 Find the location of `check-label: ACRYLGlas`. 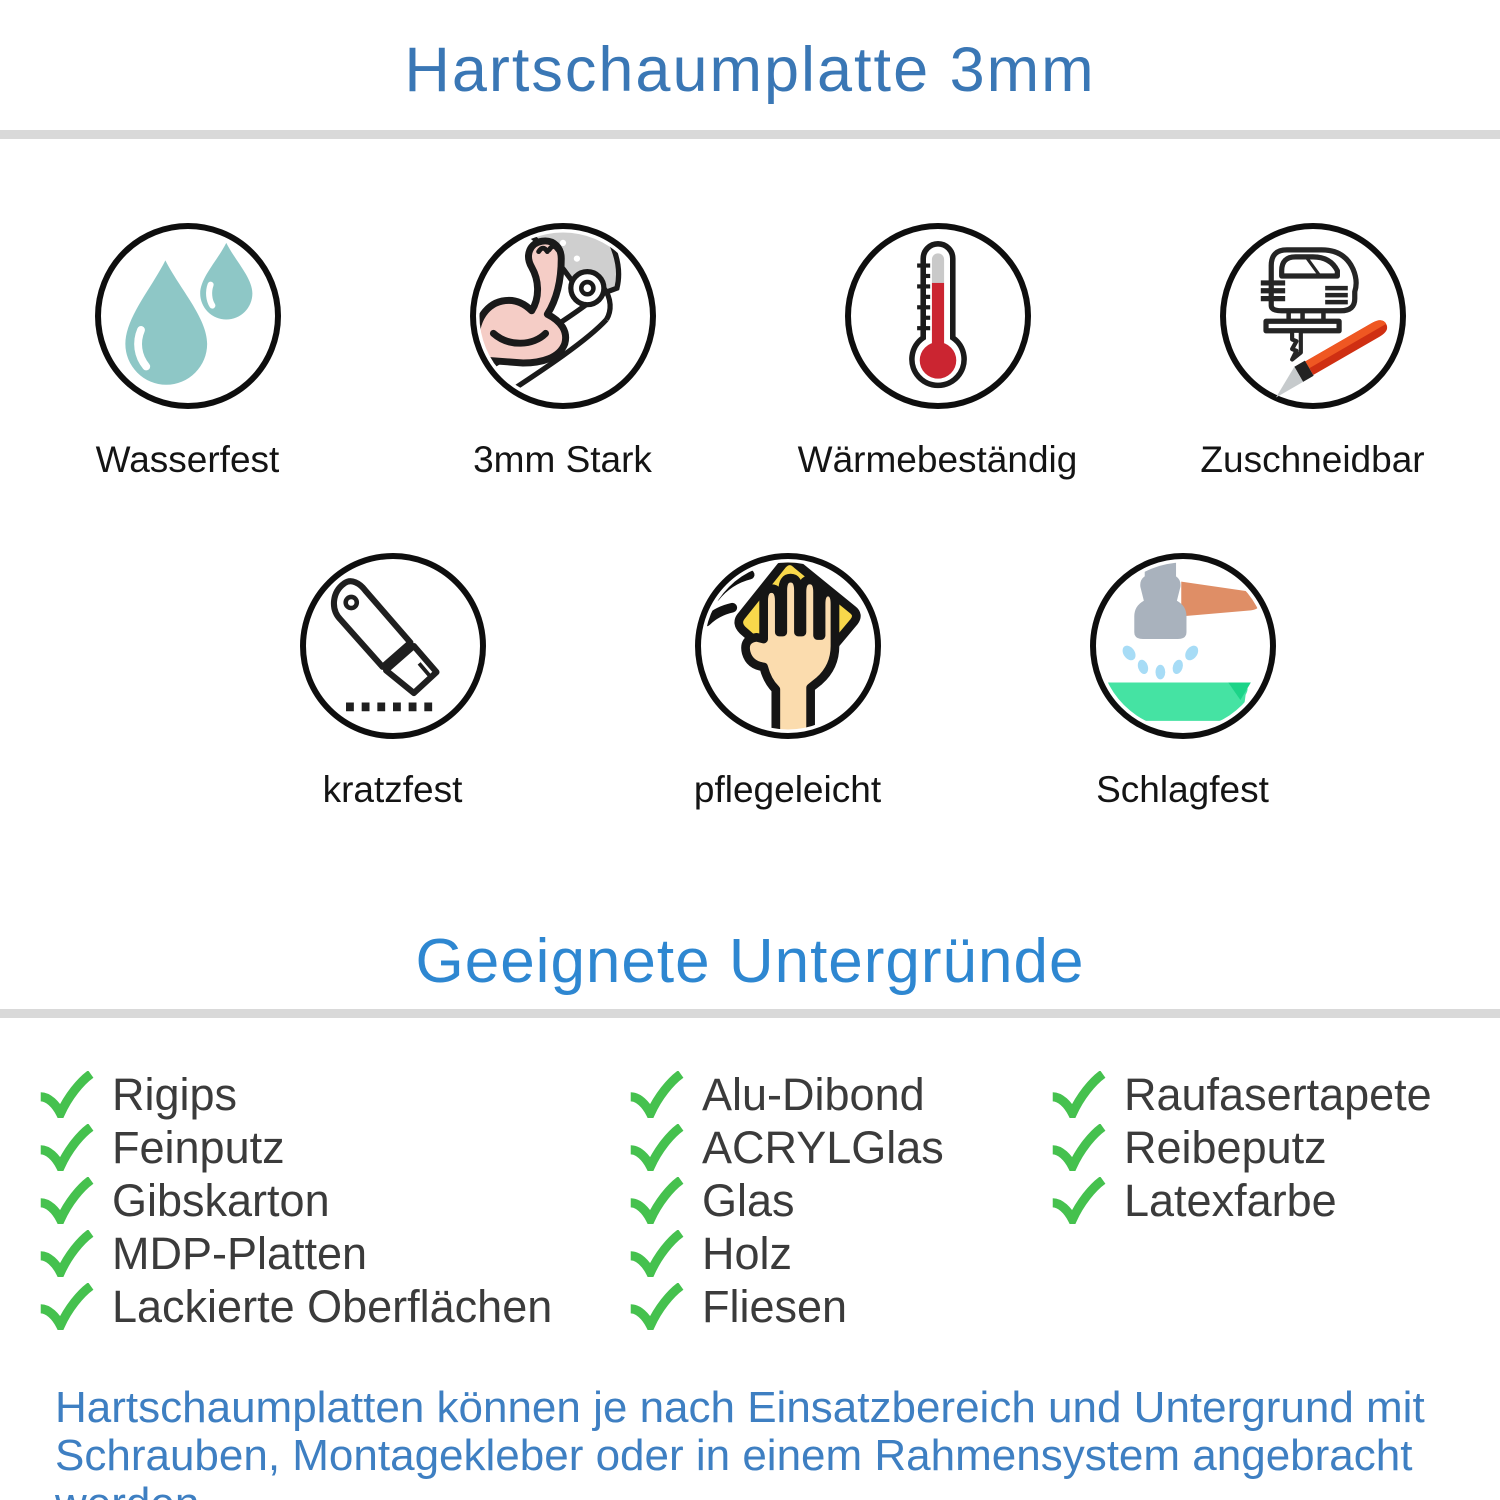

check-label: ACRYLGlas is located at coordinates (823, 1147).